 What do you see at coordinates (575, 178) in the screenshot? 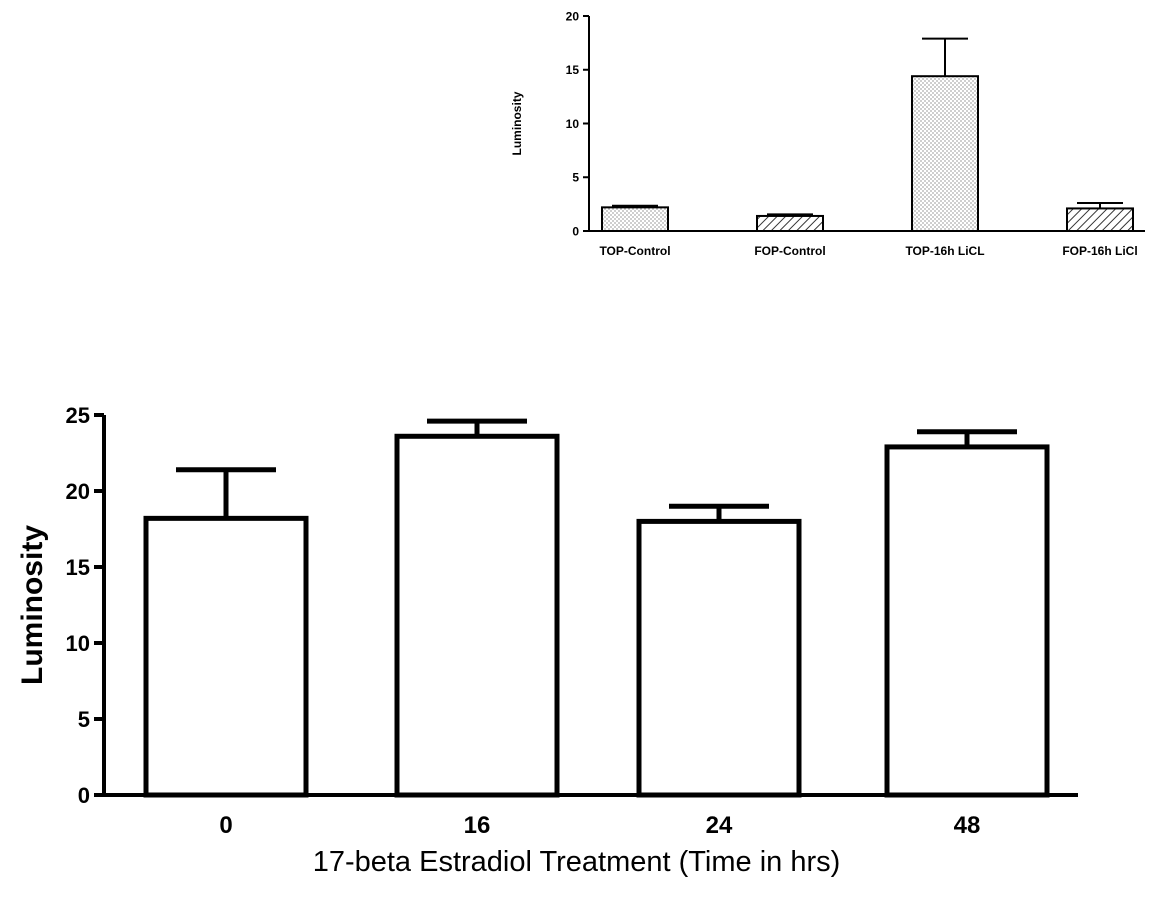
I see `top-y-tick-label: 5` at bounding box center [575, 178].